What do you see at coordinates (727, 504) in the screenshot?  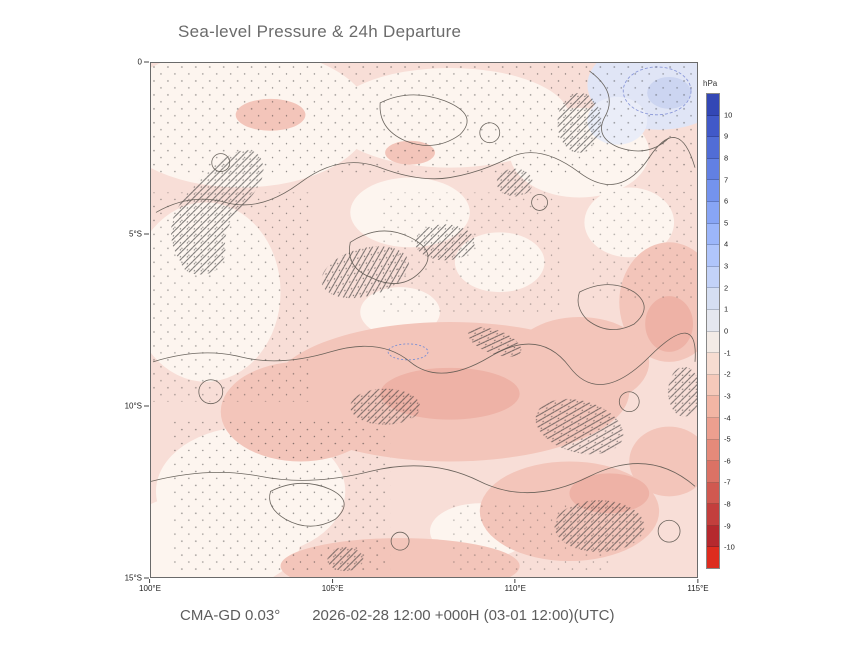 I see `colorbar-tick-label: -8` at bounding box center [727, 504].